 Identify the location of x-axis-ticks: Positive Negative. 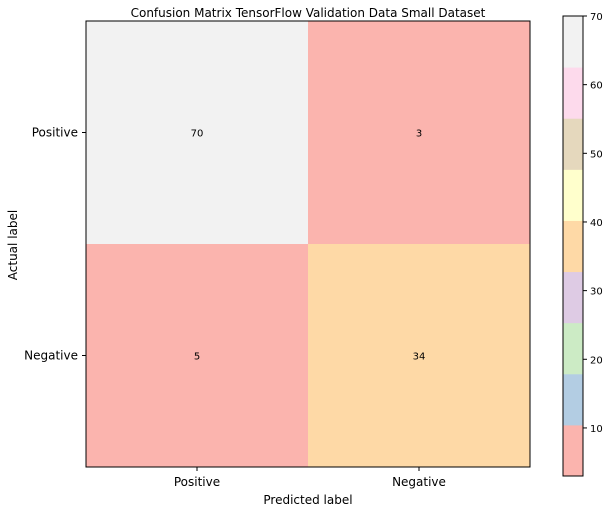
(310, 478).